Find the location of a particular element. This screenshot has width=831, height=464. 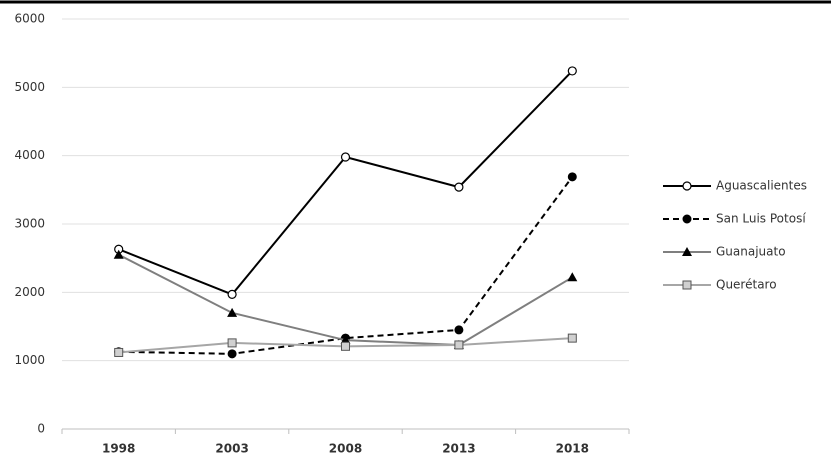

x-tick-label: 2003 is located at coordinates (231, 449).